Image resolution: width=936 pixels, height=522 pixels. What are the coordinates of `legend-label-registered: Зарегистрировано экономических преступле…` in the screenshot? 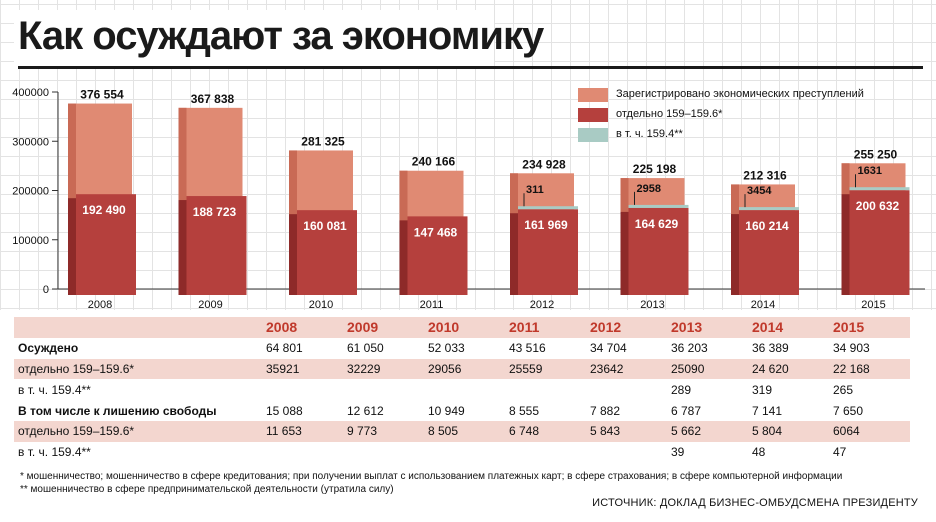 It's located at (740, 94).